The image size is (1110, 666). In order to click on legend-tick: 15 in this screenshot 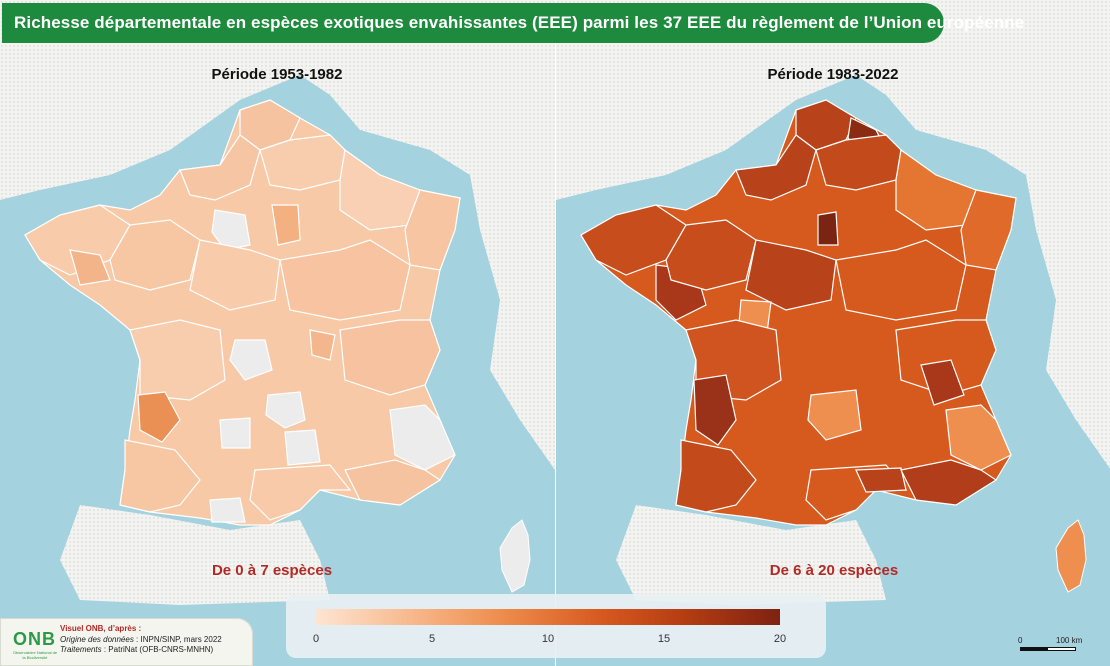, I will do `click(664, 639)`.